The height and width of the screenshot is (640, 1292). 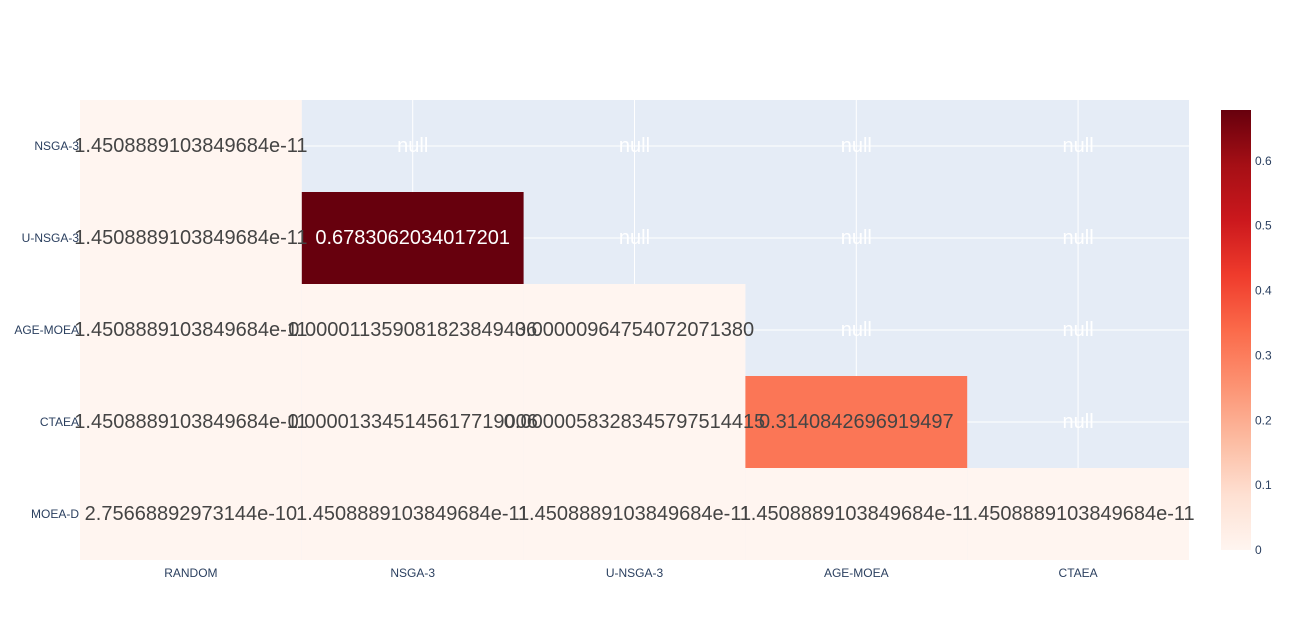 What do you see at coordinates (1263, 420) in the screenshot?
I see `colorbar-tick-label: 0.2` at bounding box center [1263, 420].